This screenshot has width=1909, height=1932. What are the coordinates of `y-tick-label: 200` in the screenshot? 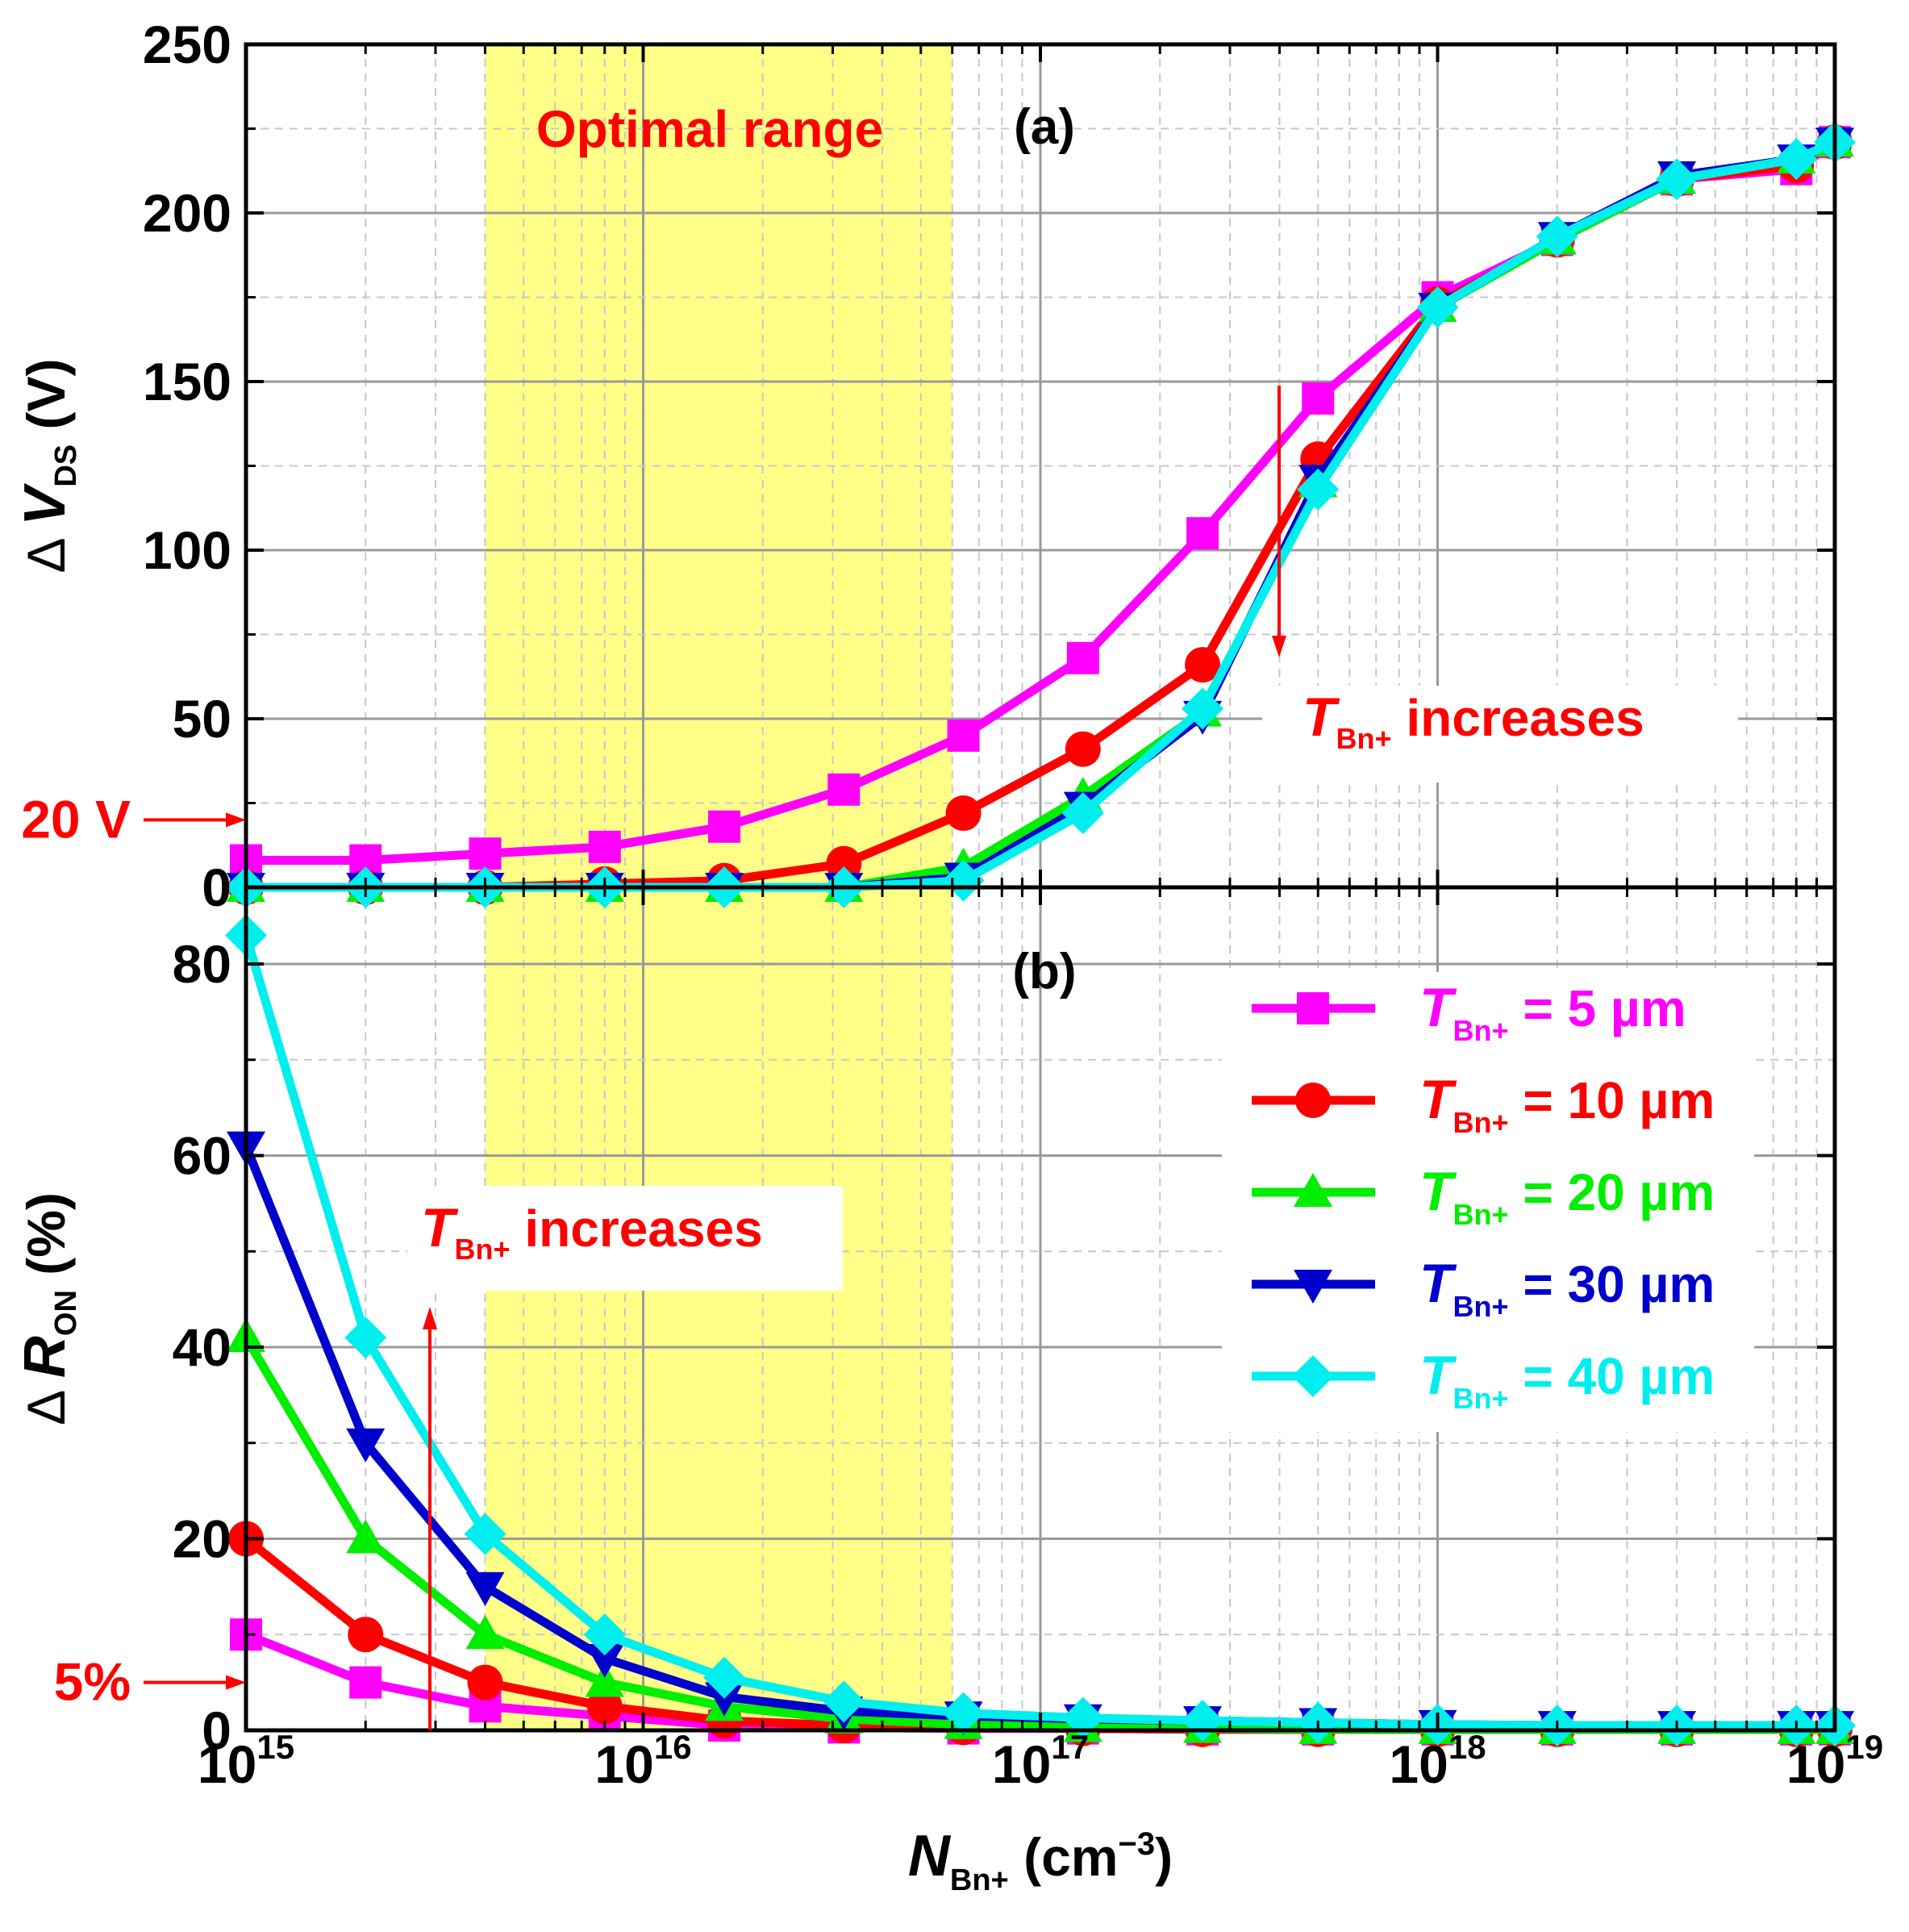 It's located at (187, 213).